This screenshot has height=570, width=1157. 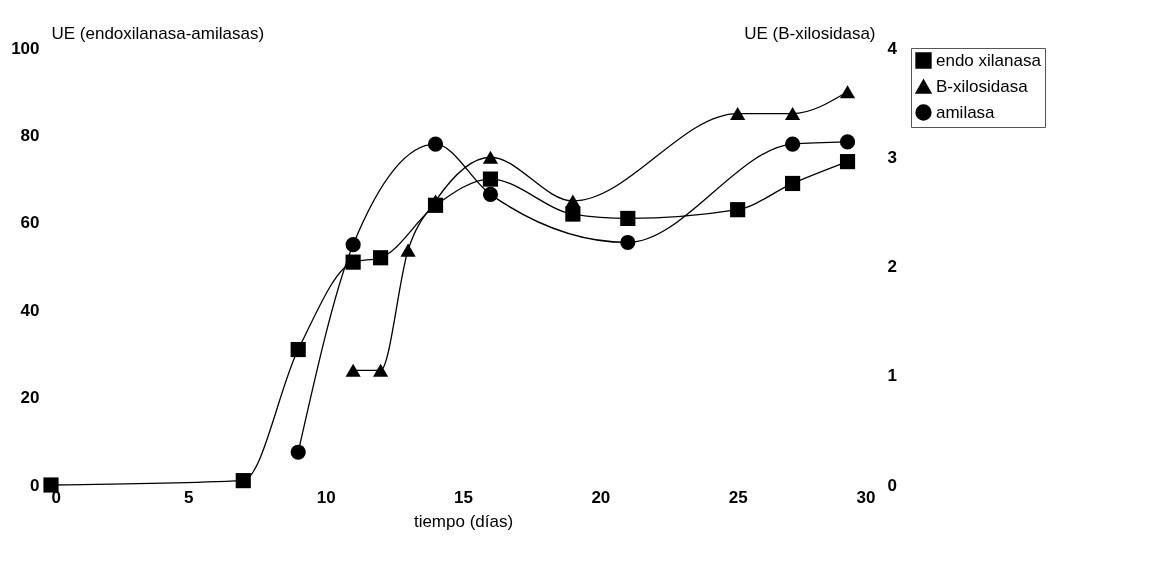 What do you see at coordinates (326, 497) in the screenshot?
I see `x-tick-label: 10` at bounding box center [326, 497].